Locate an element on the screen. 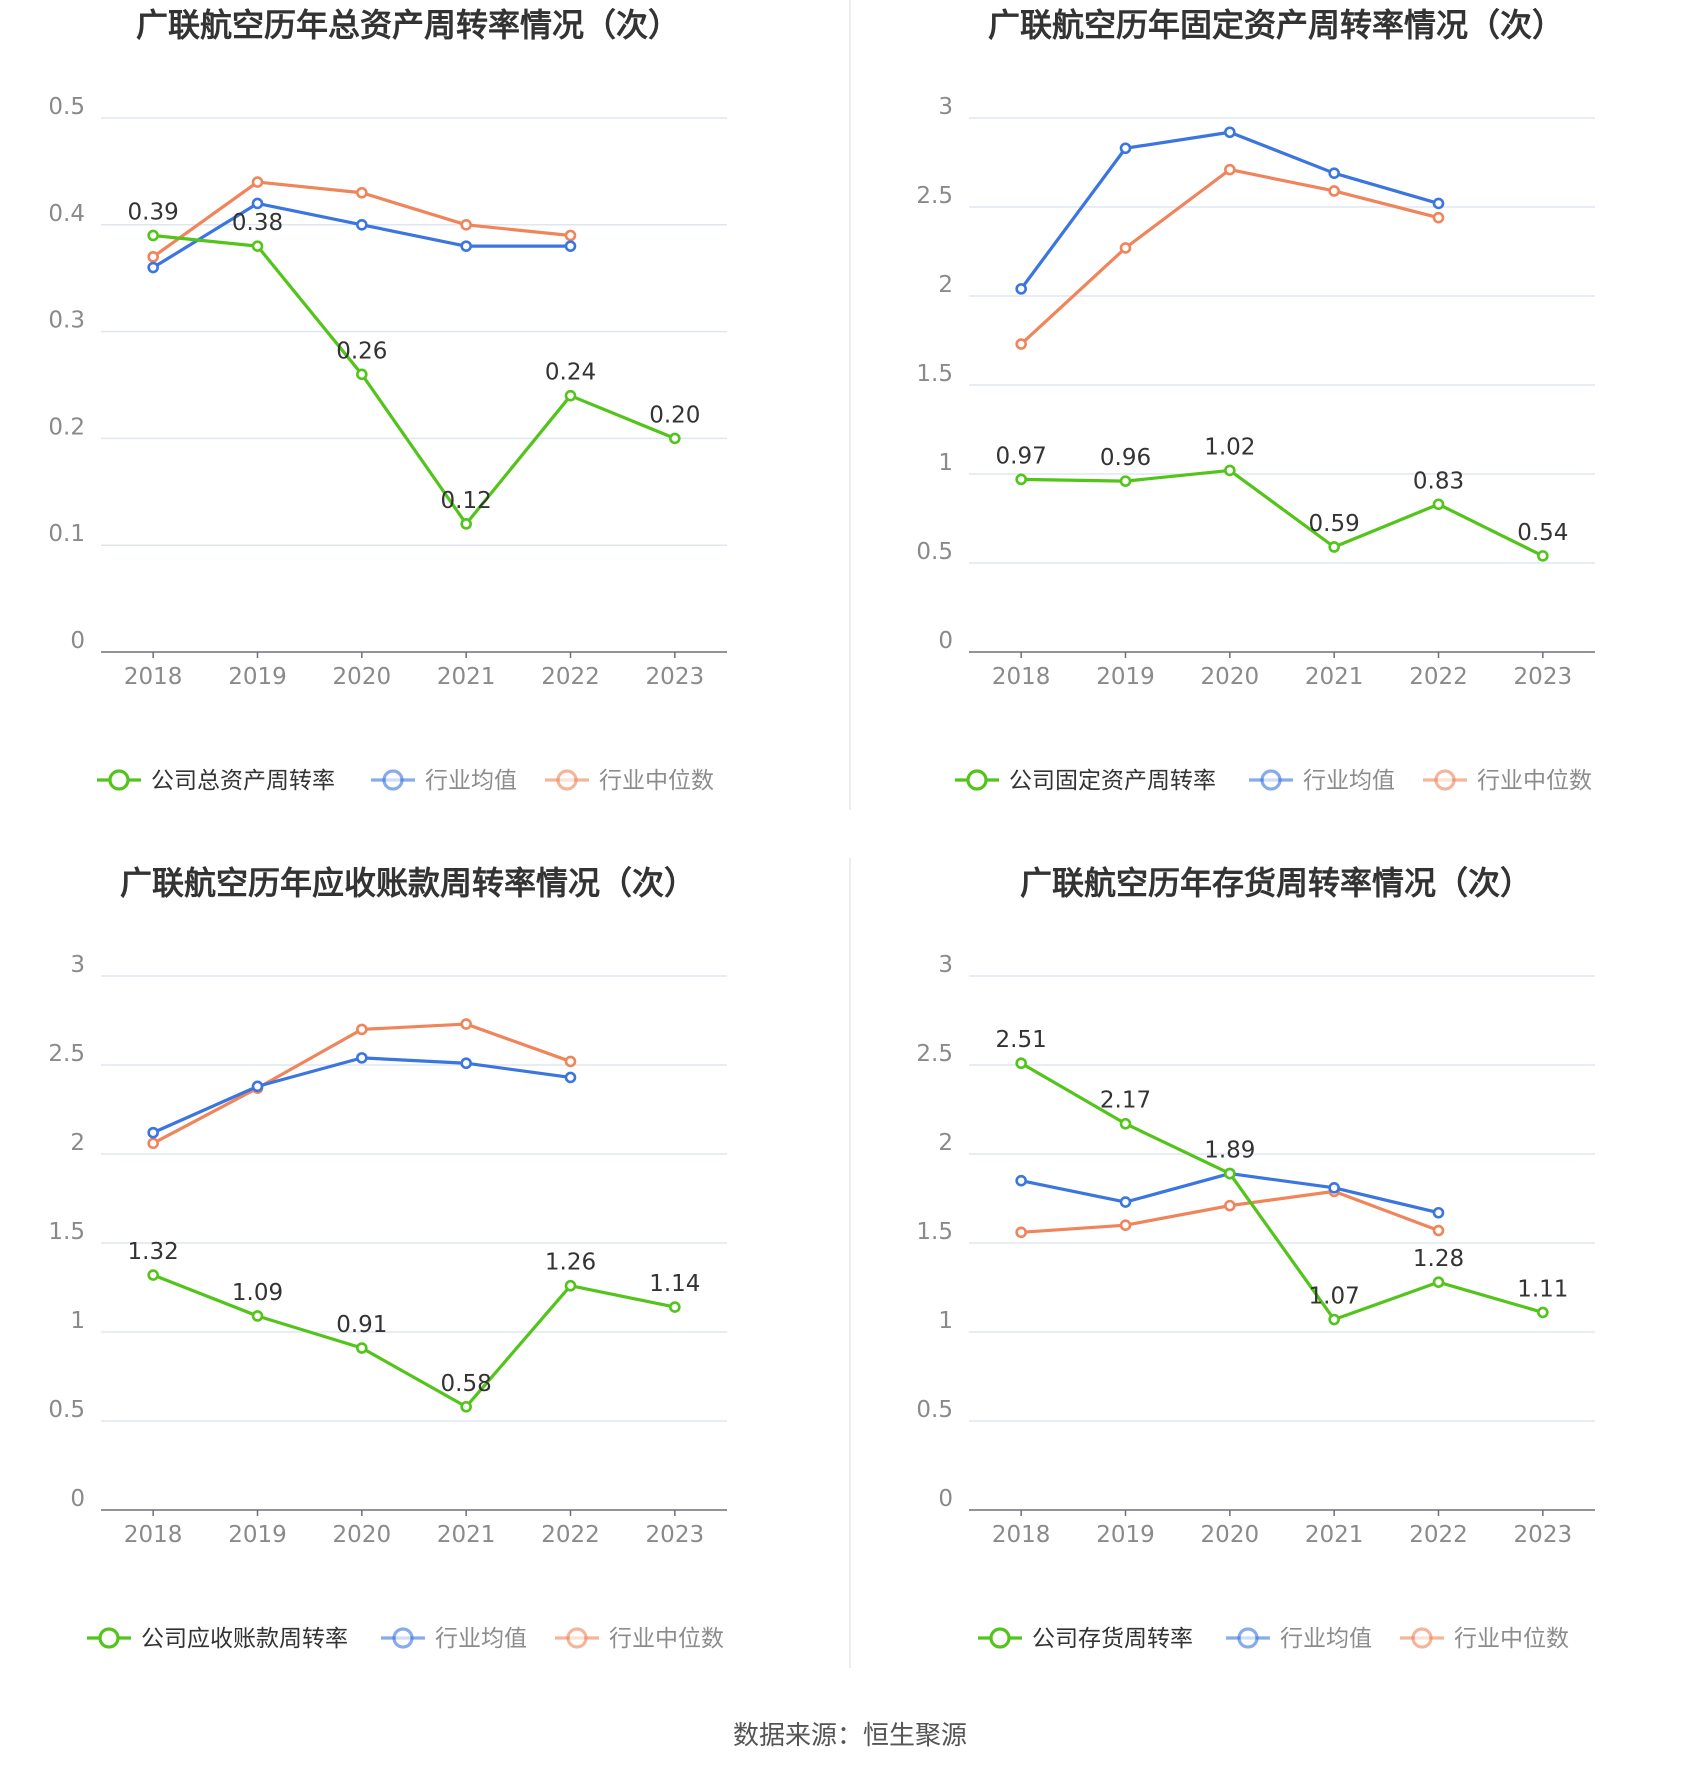 Image resolution: width=1700 pixels, height=1782 pixels. data-label: 0.59 is located at coordinates (1334, 524).